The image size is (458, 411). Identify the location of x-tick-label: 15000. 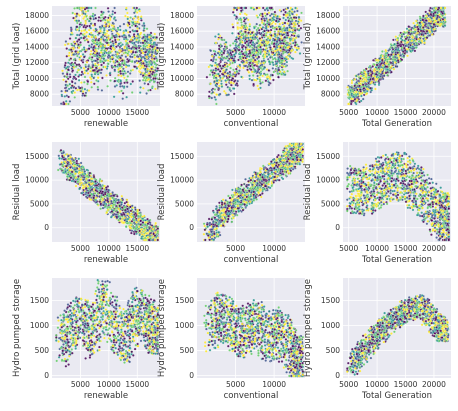
(137, 248).